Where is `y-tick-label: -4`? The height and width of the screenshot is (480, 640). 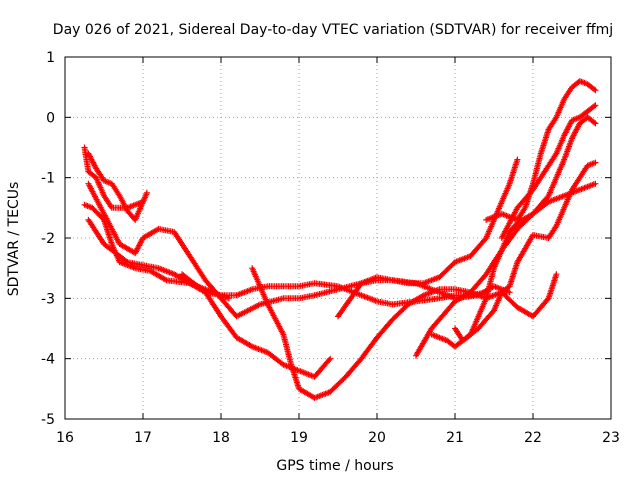
y-tick-label: -4 is located at coordinates (48, 360).